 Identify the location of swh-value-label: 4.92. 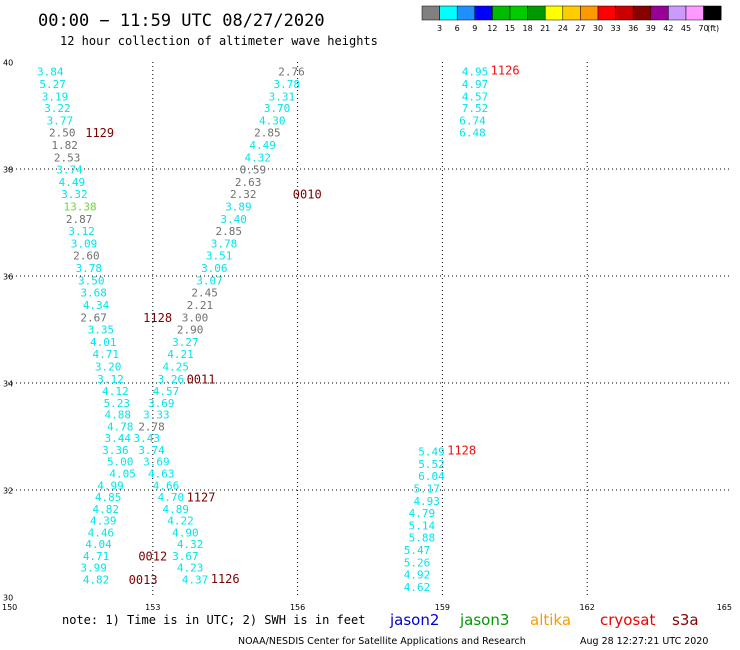
(417, 575).